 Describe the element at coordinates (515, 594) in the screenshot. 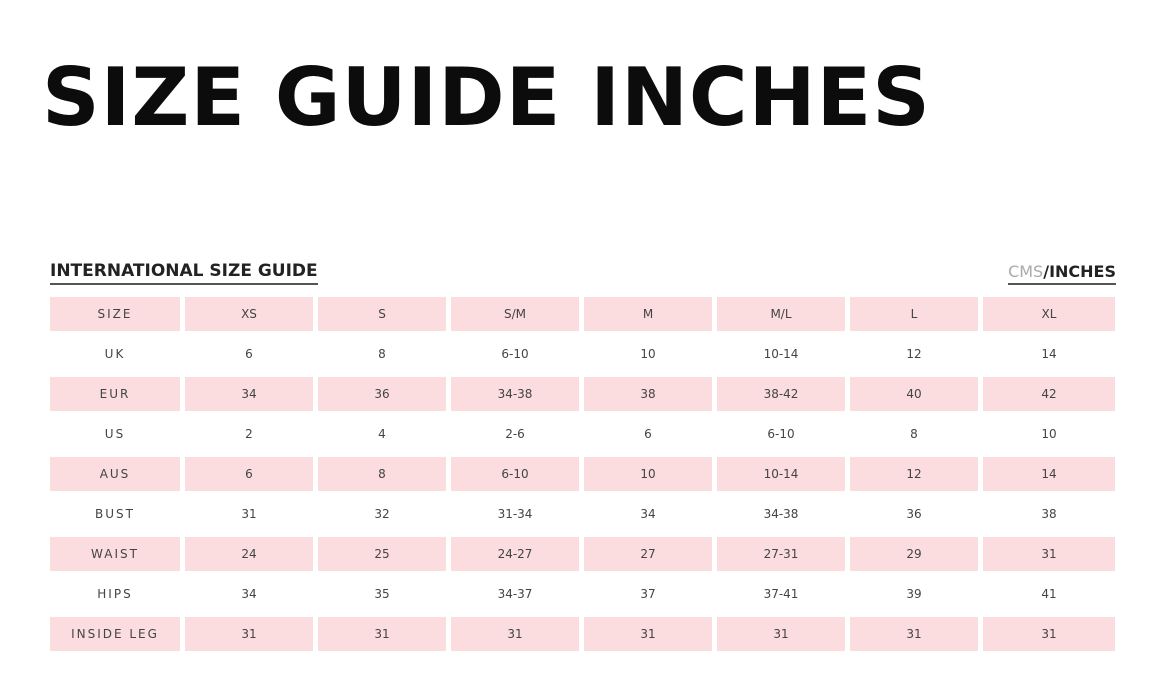

I see `table-cell: 34-37` at that location.